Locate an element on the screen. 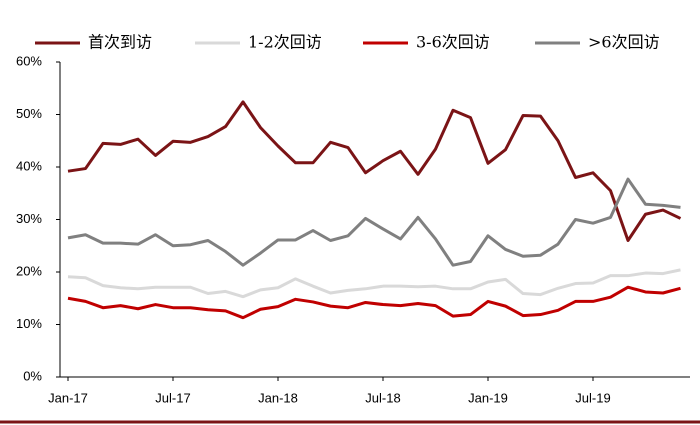 This screenshot has height=425, width=700. legend-label: 3-6次回访 is located at coordinates (453, 42).